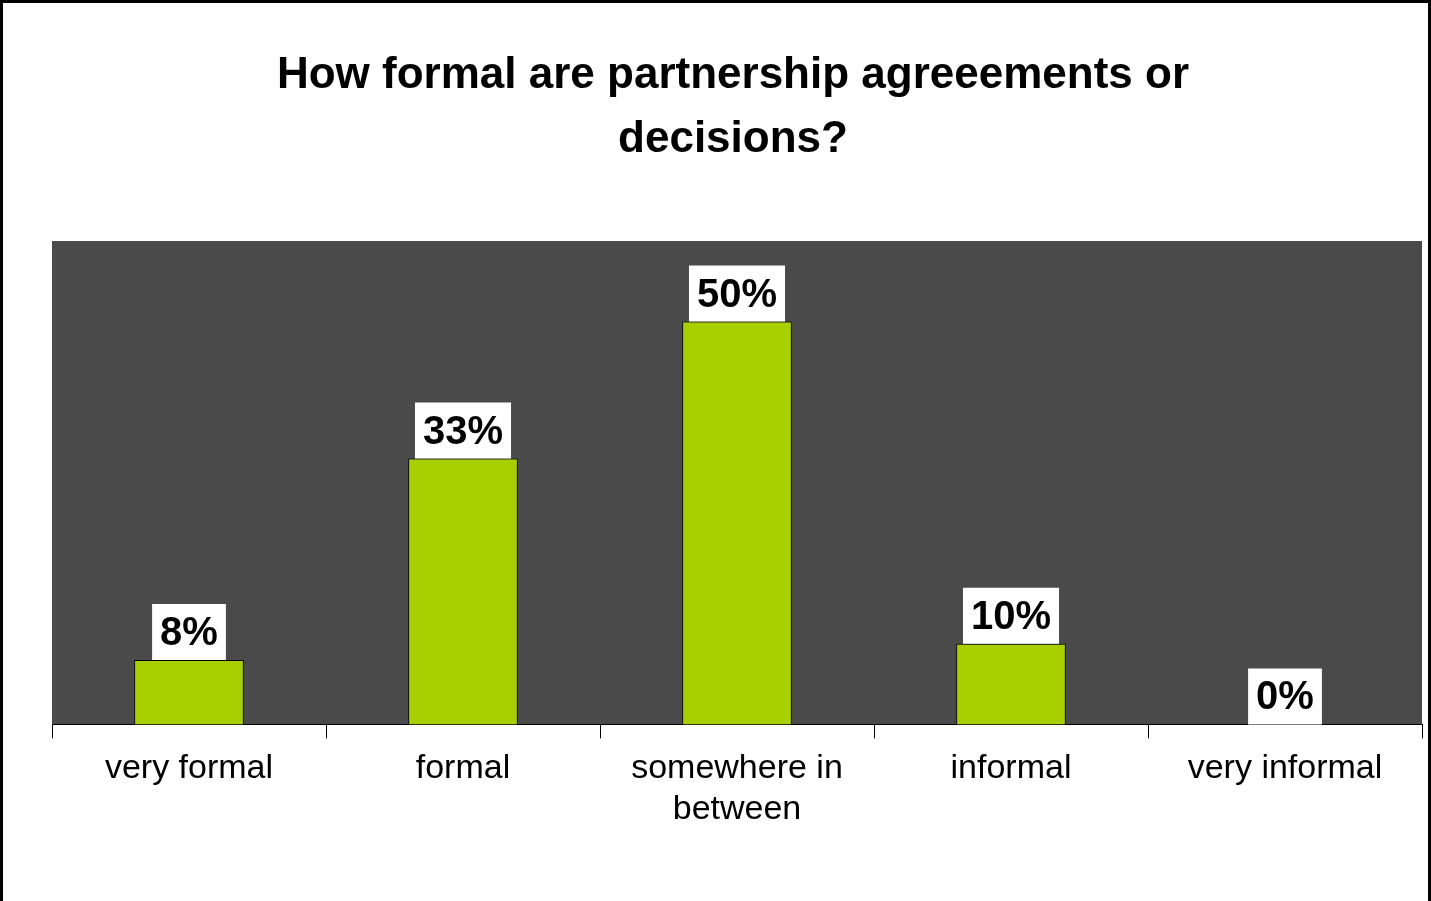 The height and width of the screenshot is (901, 1431). What do you see at coordinates (463, 429) in the screenshot?
I see `data-label: 33%` at bounding box center [463, 429].